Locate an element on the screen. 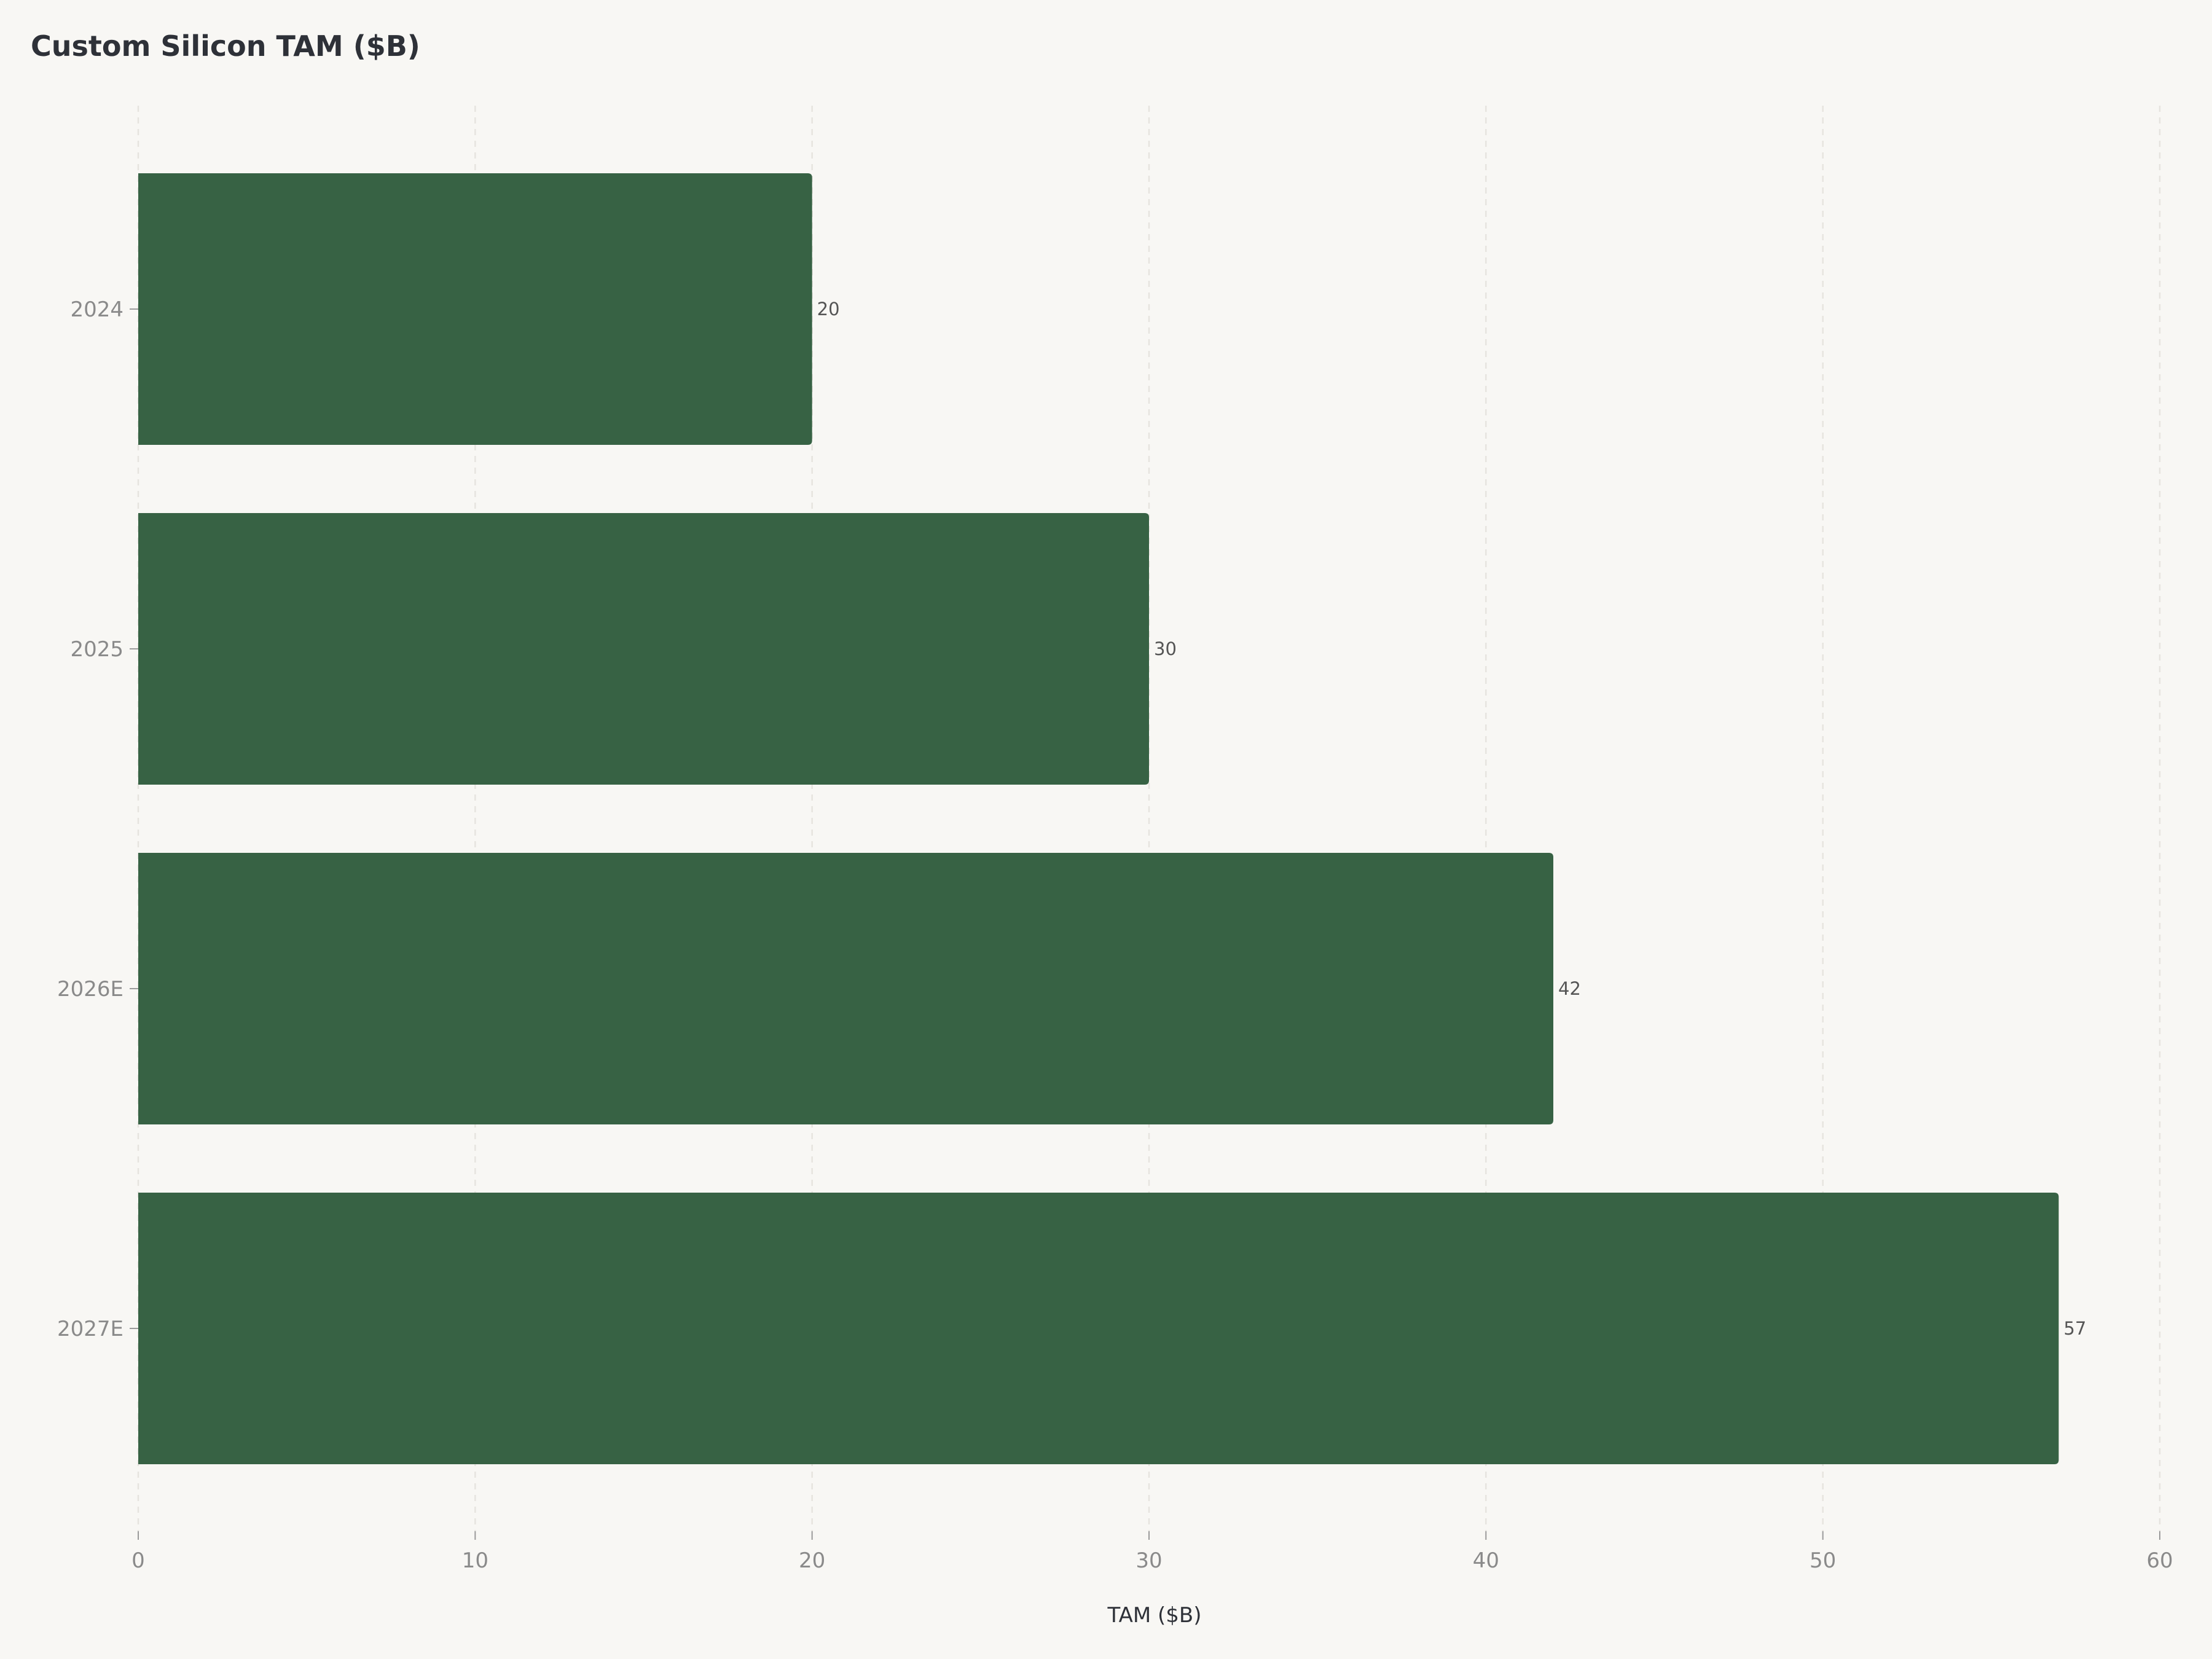  bar-2027E is located at coordinates (1098, 1328).